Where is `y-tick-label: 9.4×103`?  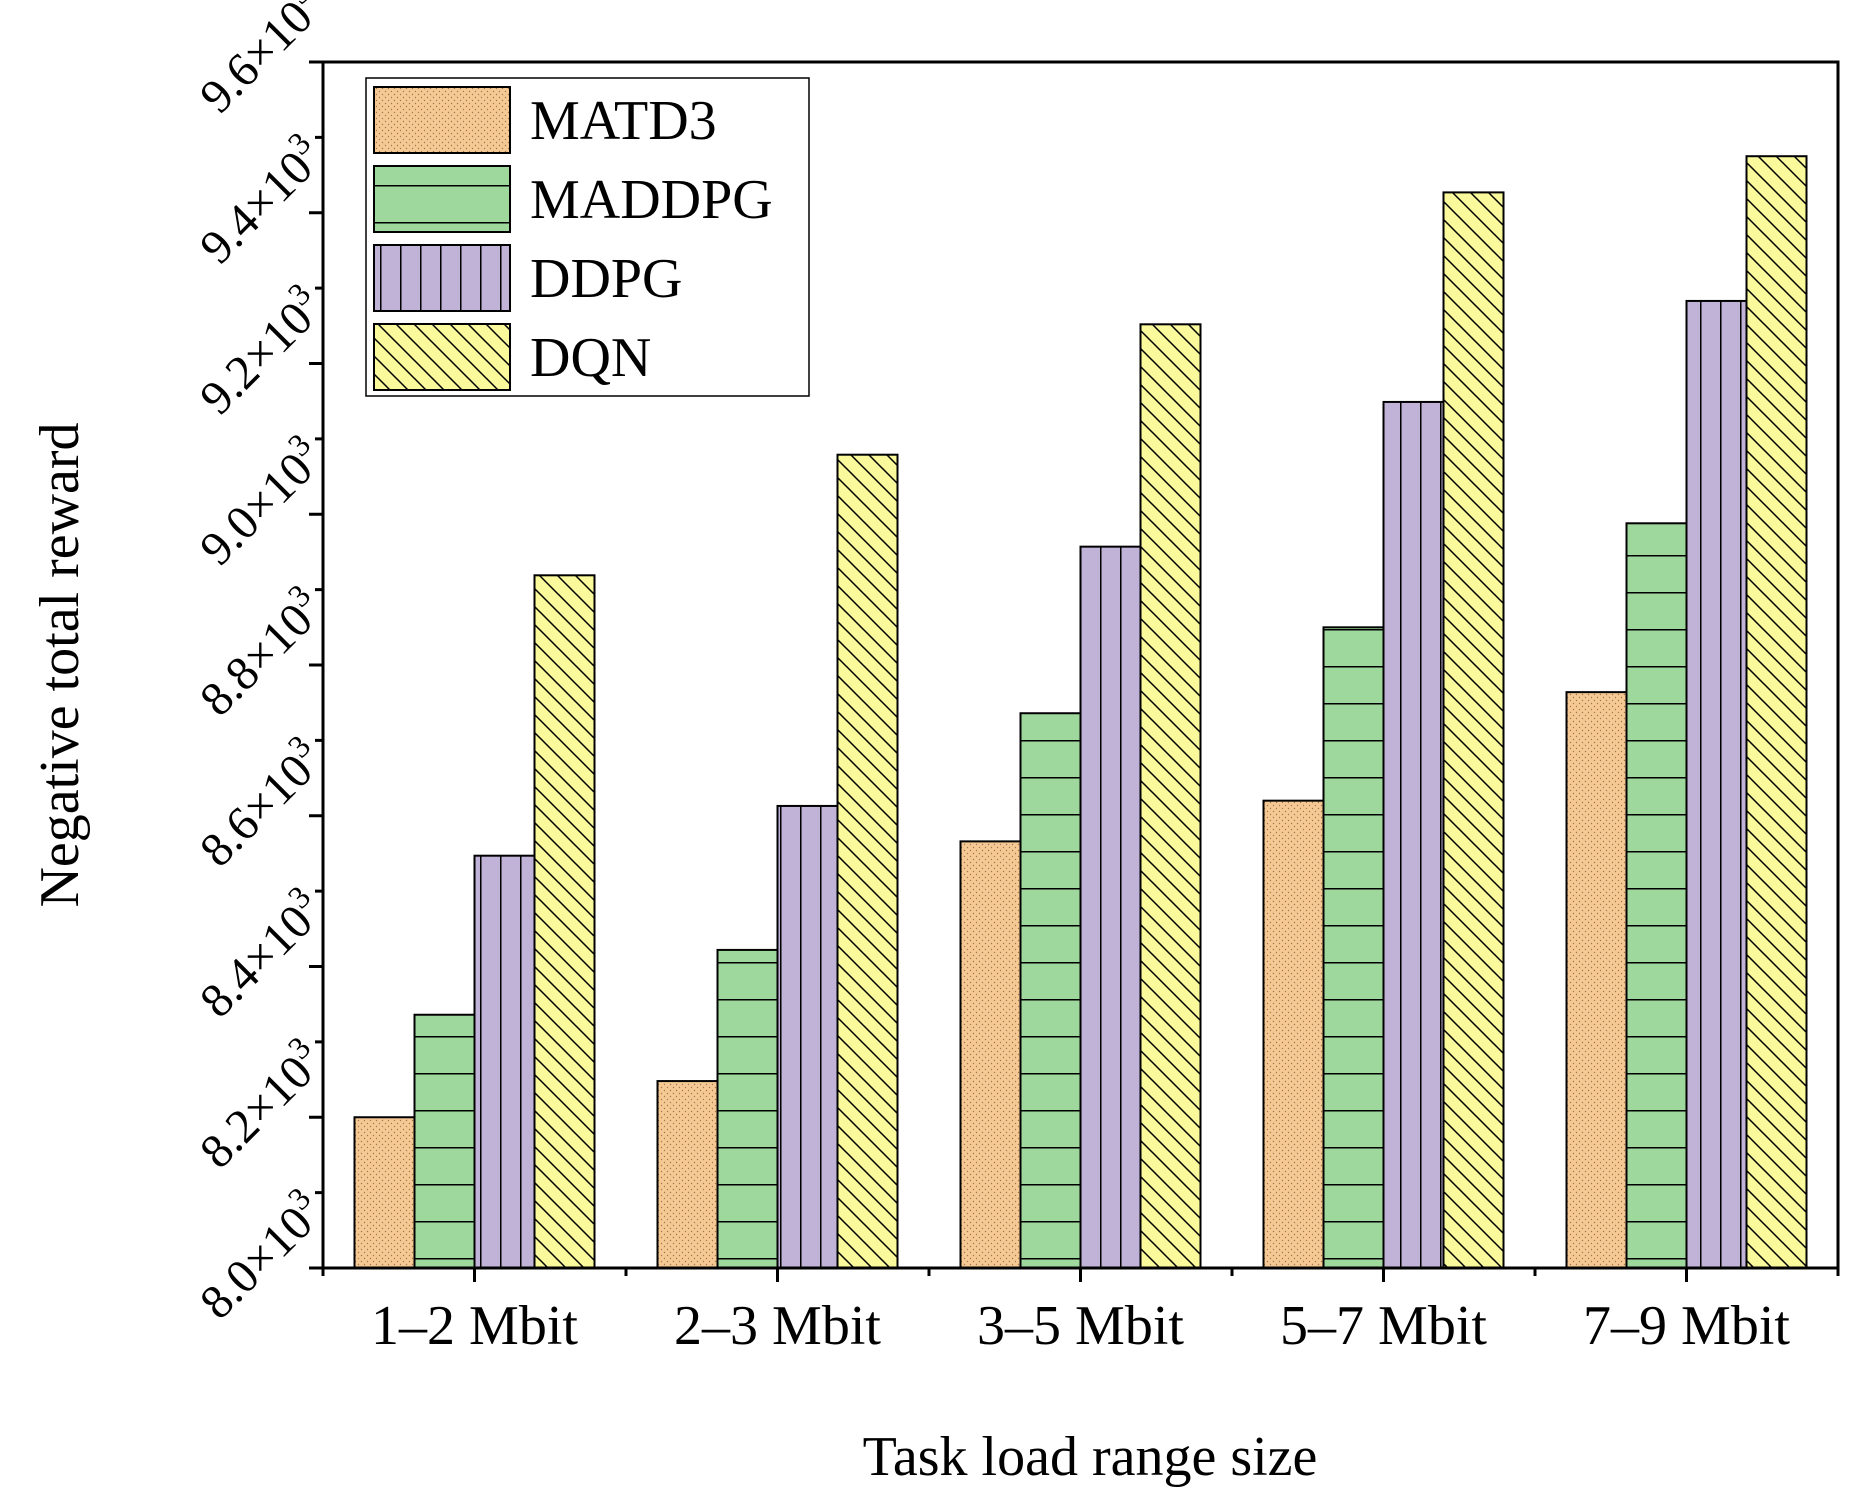
y-tick-label: 9.4×103 is located at coordinates (259, 199).